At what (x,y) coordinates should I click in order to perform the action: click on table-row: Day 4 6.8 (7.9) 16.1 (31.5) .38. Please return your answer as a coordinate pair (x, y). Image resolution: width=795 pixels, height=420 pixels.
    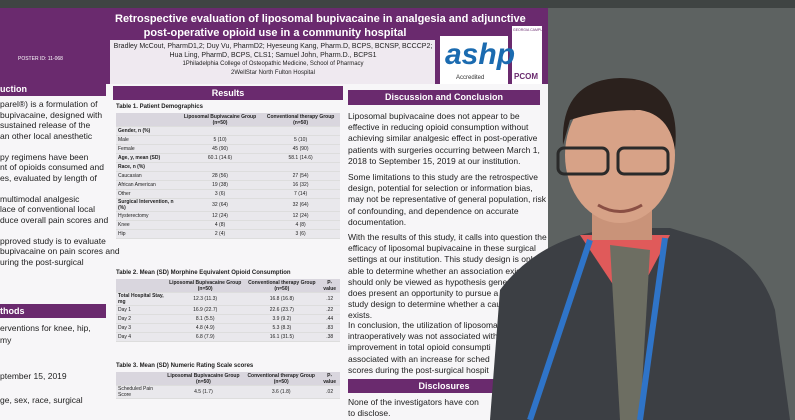
    Looking at the image, I should click on (228, 337).